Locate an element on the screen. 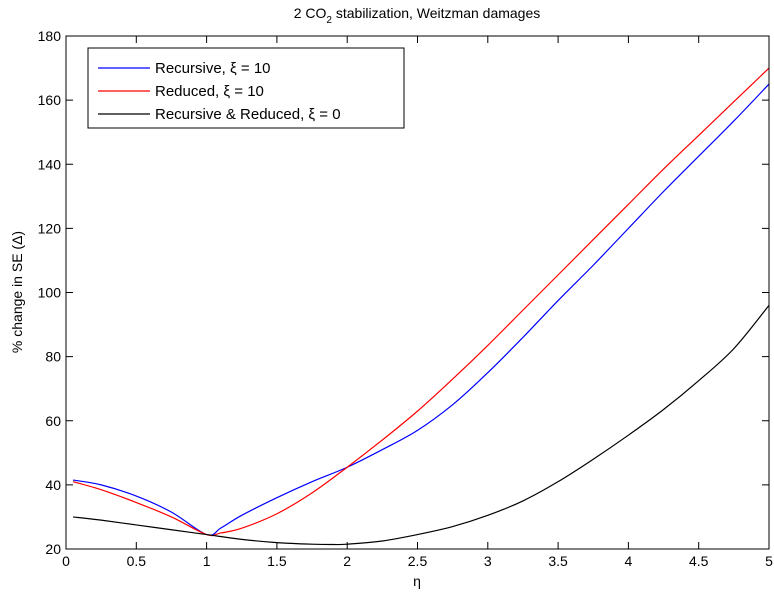 The image size is (774, 597). chart-title: 2 CO2 stabilization, Weitzman damages is located at coordinates (417, 15).